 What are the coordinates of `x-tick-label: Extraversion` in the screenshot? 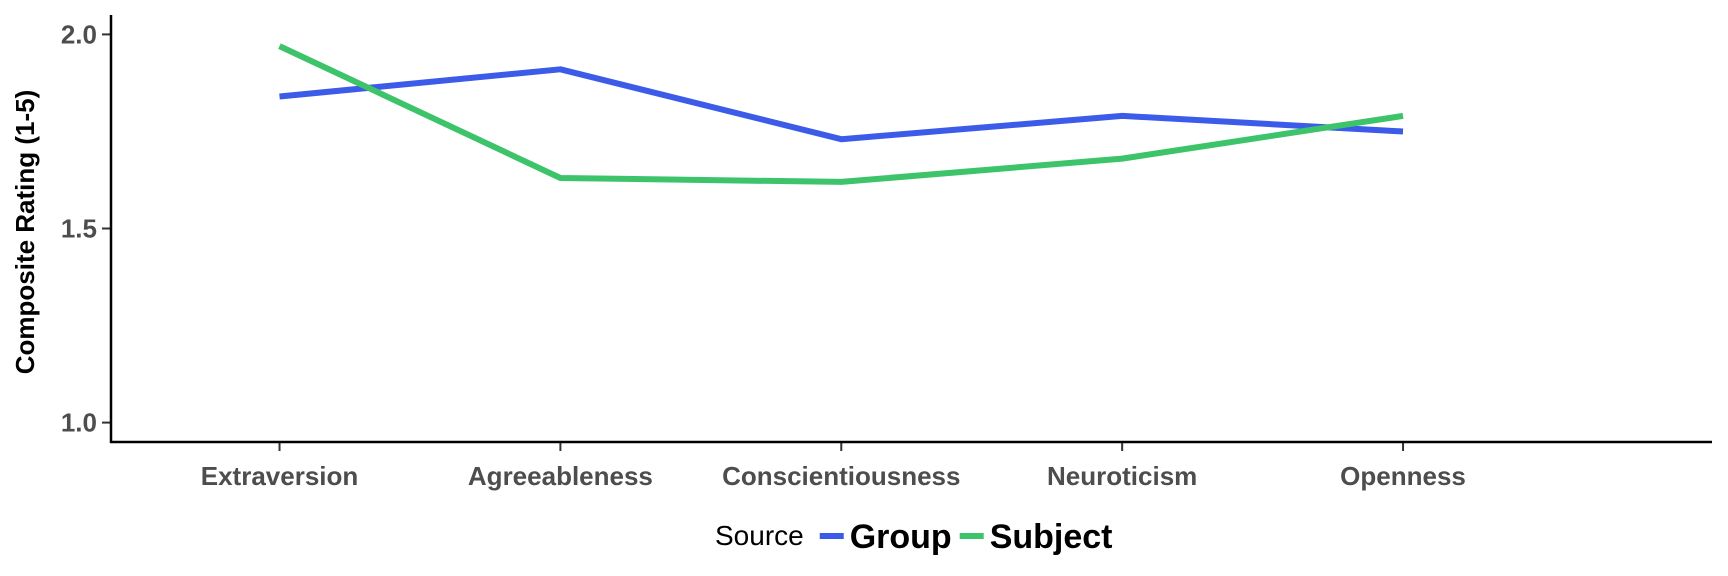 It's located at (280, 476).